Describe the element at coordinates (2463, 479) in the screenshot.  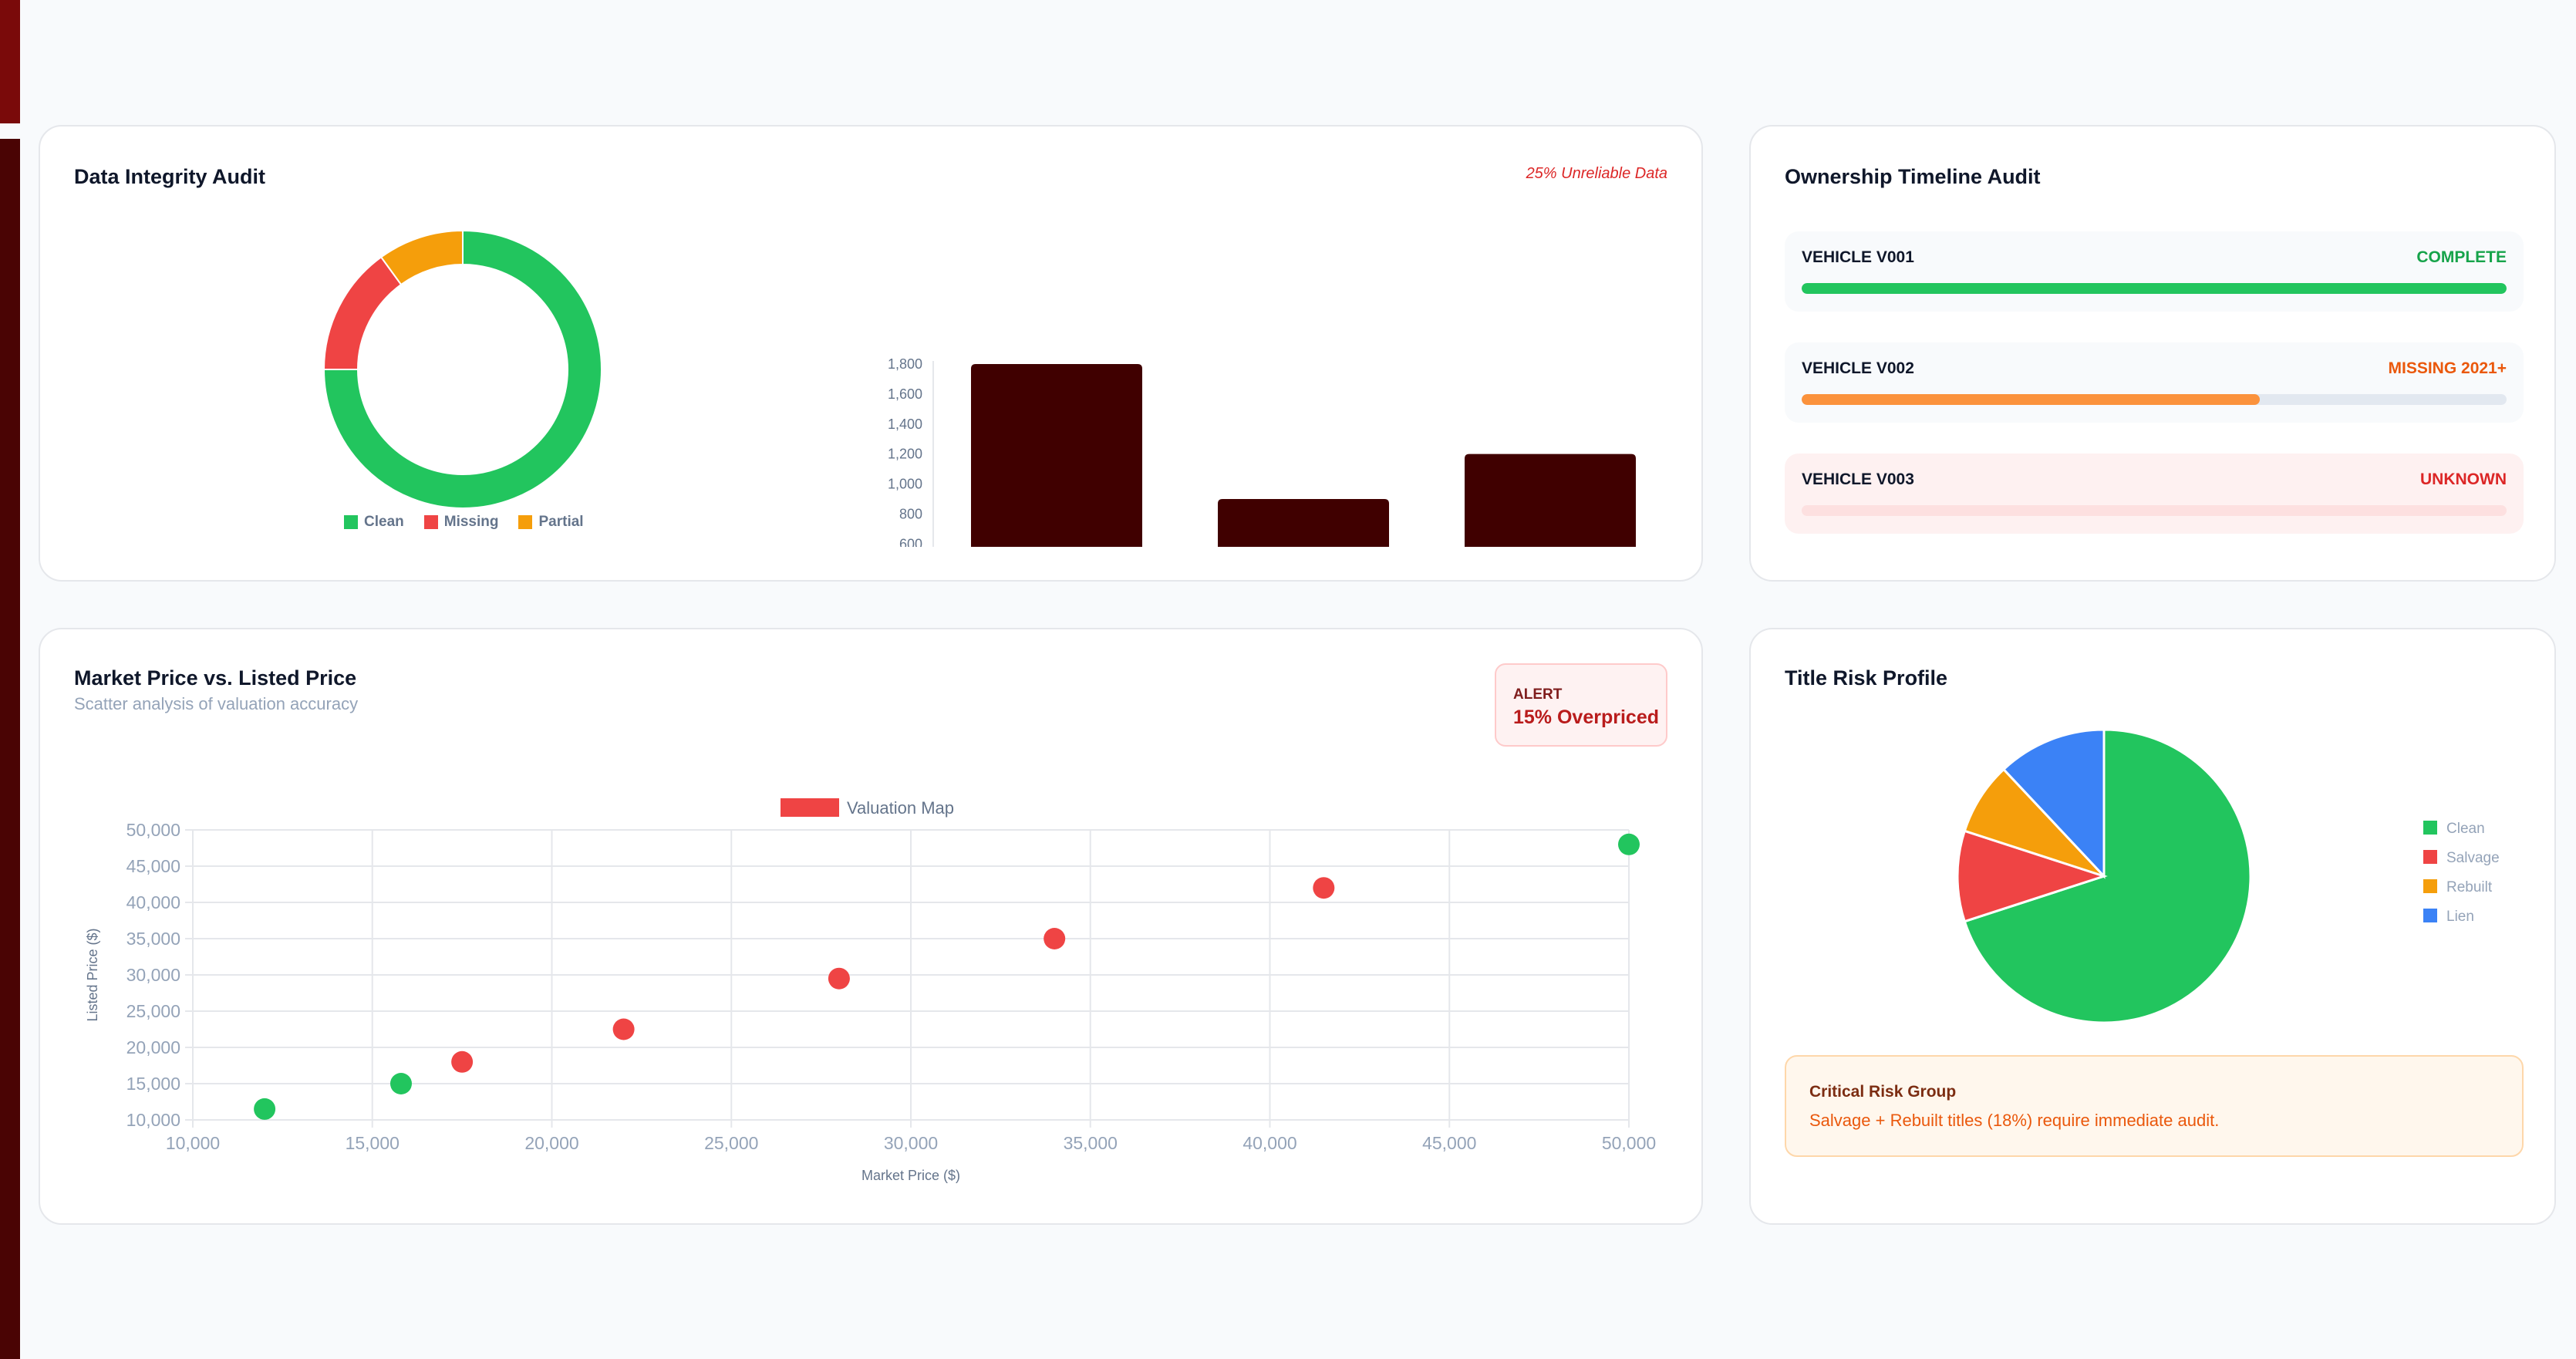
I see `timeline-status: UNKNOWN` at that location.